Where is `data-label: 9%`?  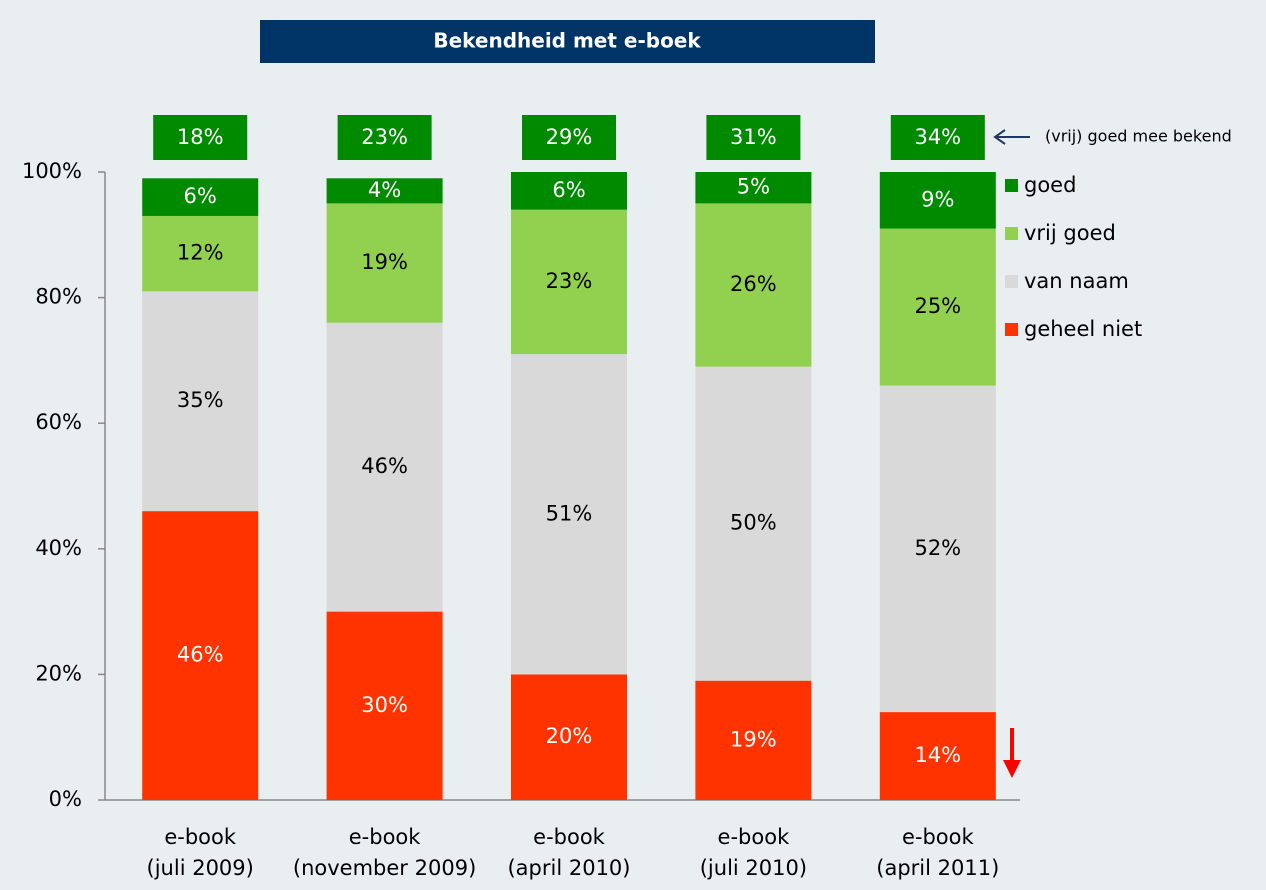
data-label: 9% is located at coordinates (937, 199).